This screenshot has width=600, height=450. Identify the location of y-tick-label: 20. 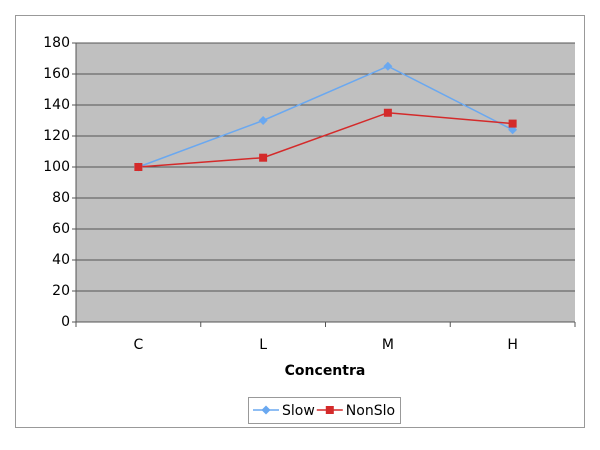
(61, 291).